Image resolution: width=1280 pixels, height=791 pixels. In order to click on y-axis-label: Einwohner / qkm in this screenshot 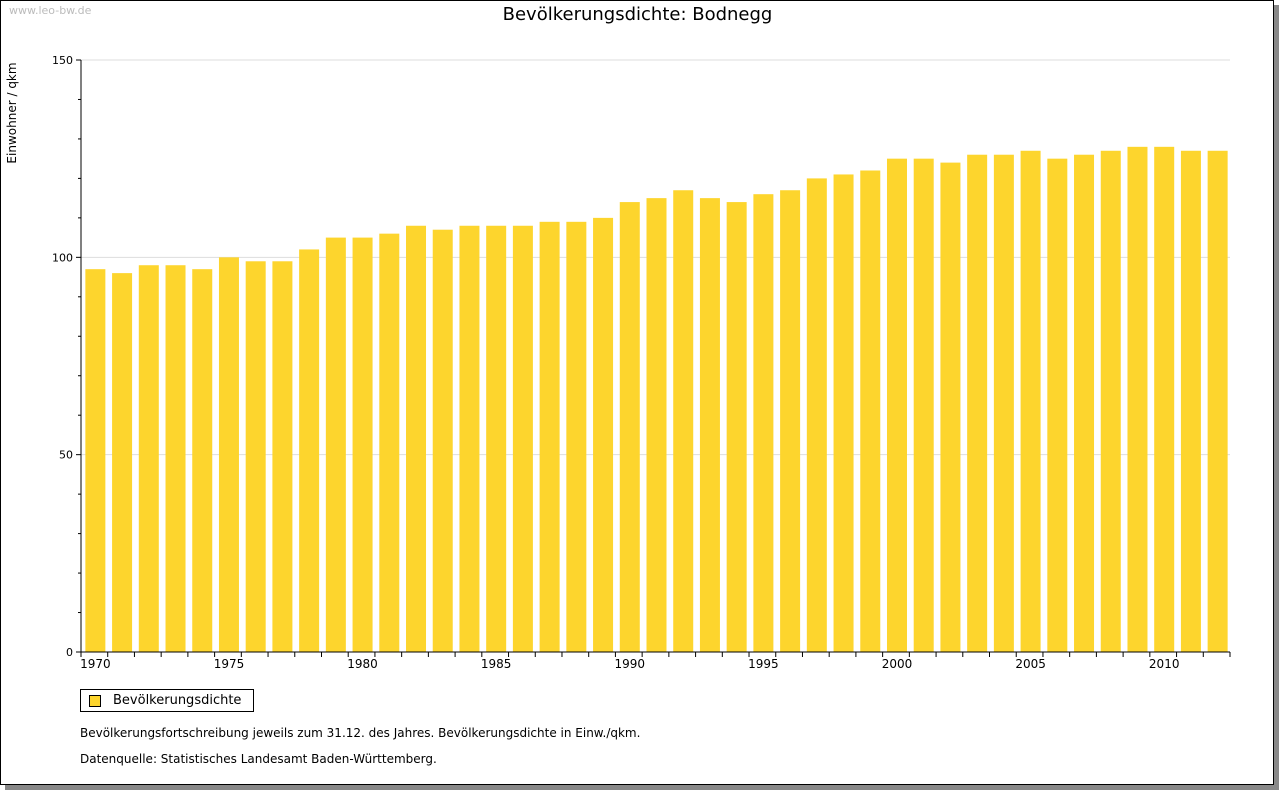, I will do `click(12, 112)`.